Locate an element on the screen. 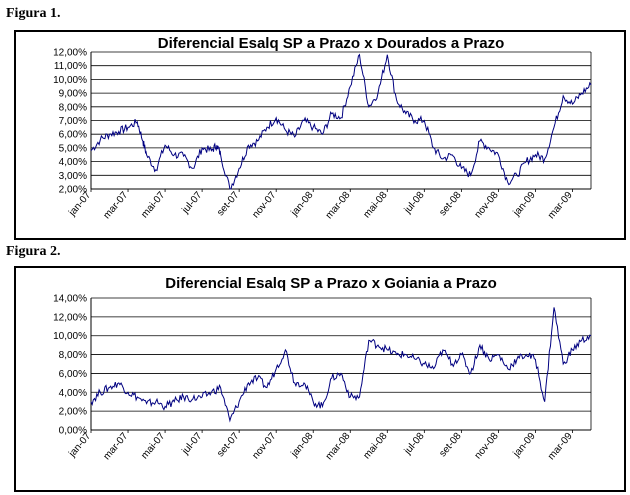  y-tick-label: 9,00% is located at coordinates (73, 94).